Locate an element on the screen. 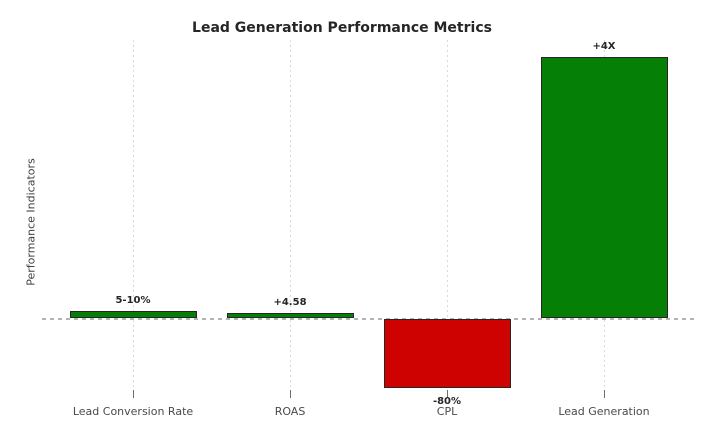 This screenshot has width=725, height=446. x-tick-label-cpl: CPL is located at coordinates (447, 411).